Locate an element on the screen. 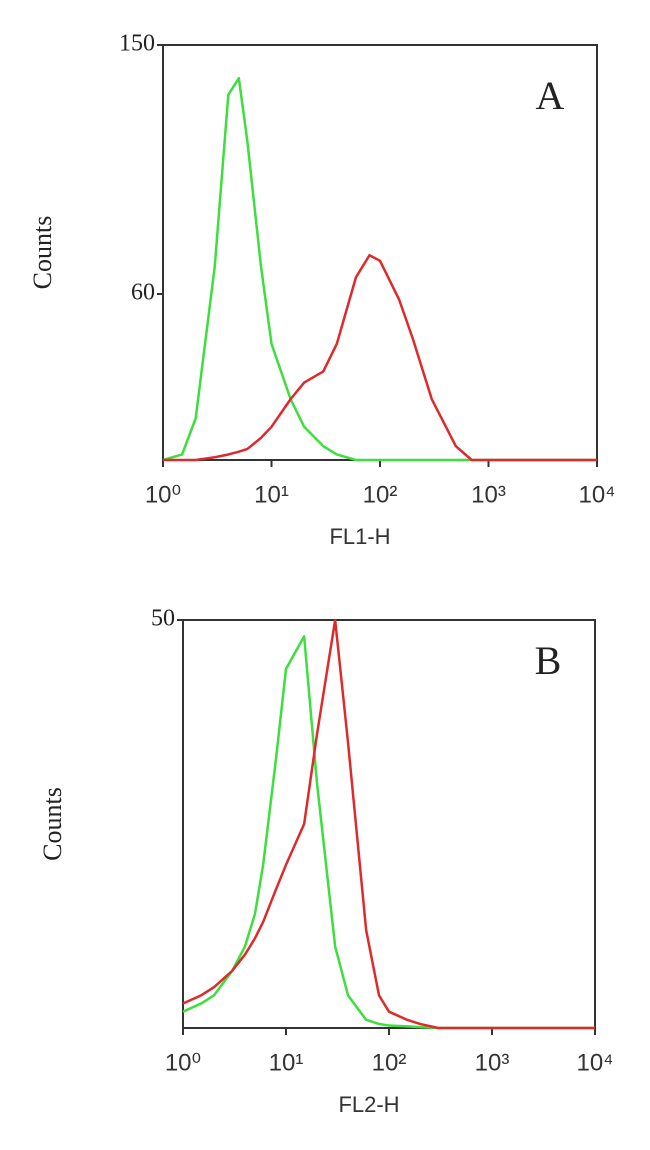 This screenshot has height=1150, width=650. panel-label: B is located at coordinates (548, 660).